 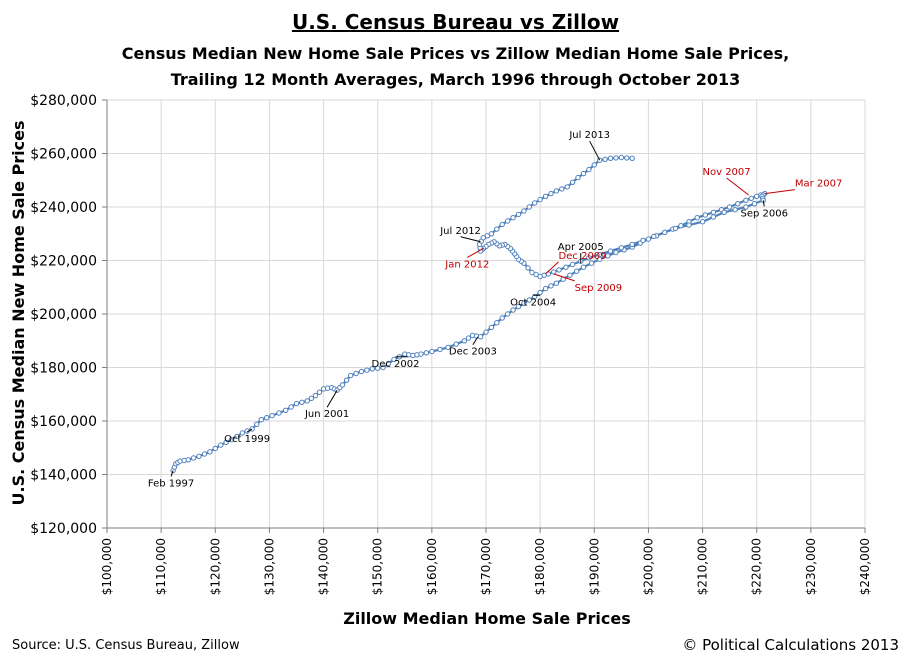 What do you see at coordinates (811, 566) in the screenshot?
I see `x-tick-label: $230,000` at bounding box center [811, 566].